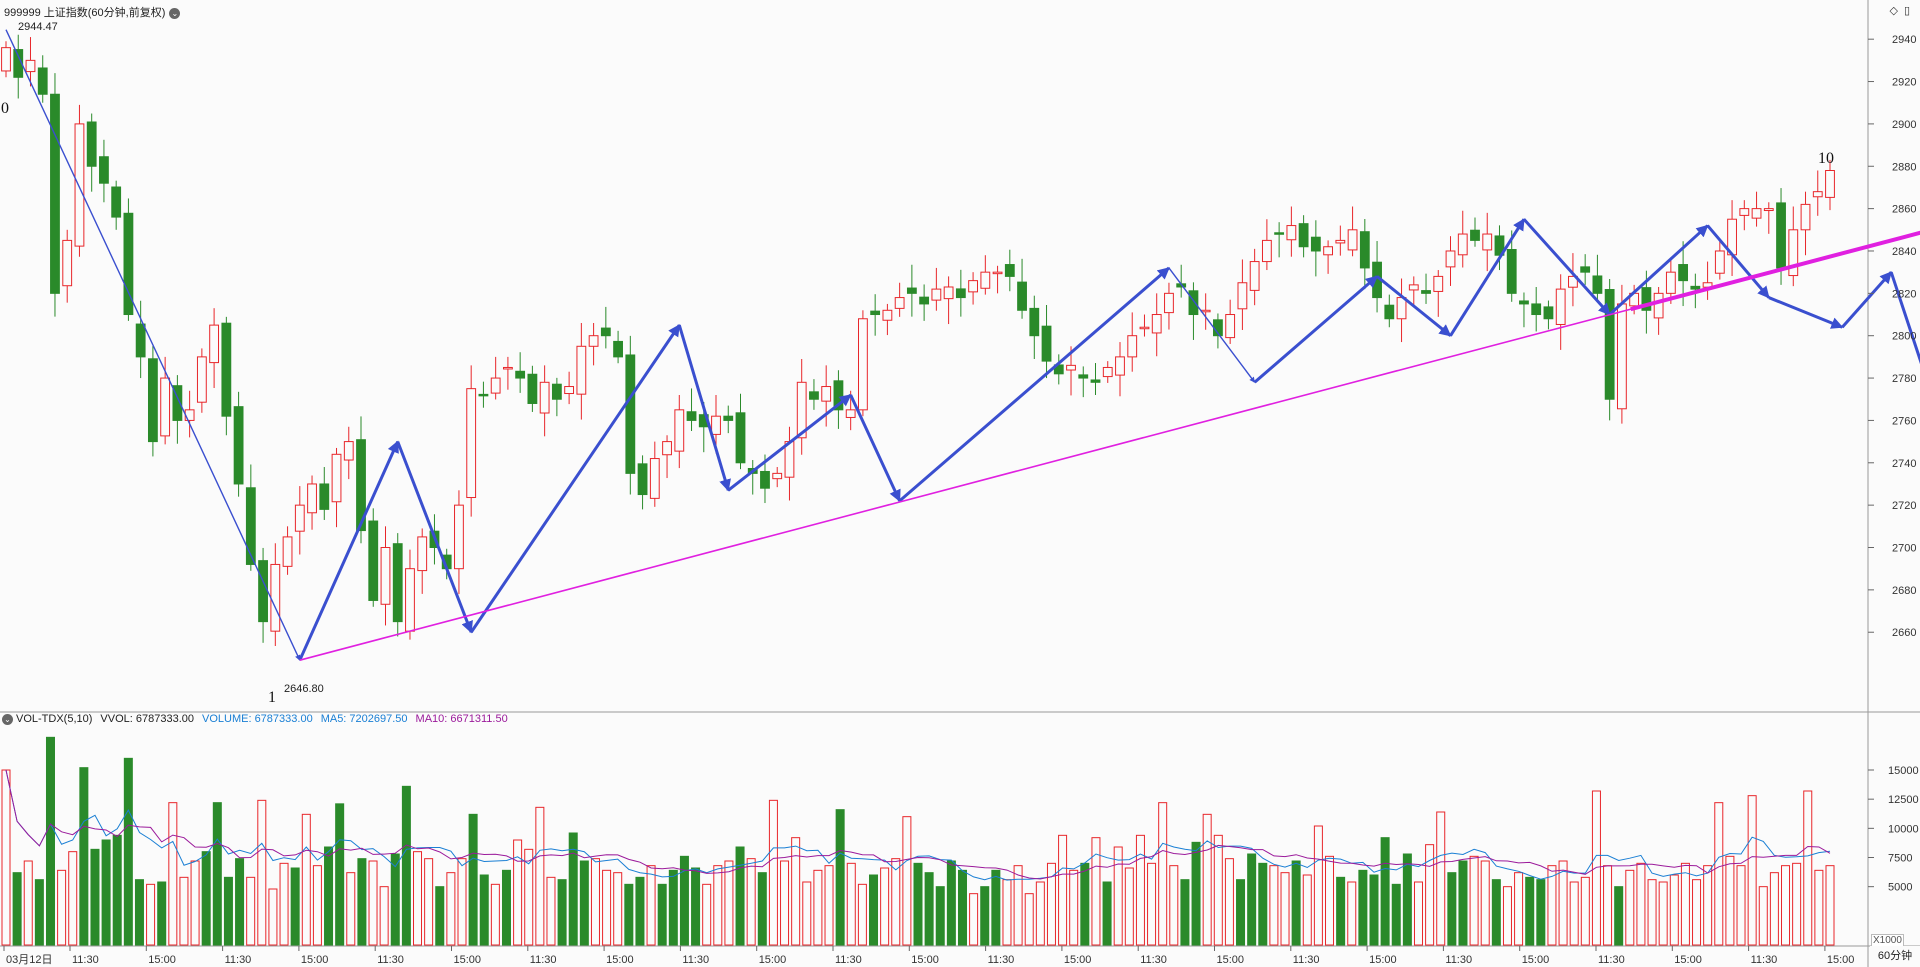  Describe the element at coordinates (1900, 888) in the screenshot. I see `volume-tick-label: 5000` at that location.